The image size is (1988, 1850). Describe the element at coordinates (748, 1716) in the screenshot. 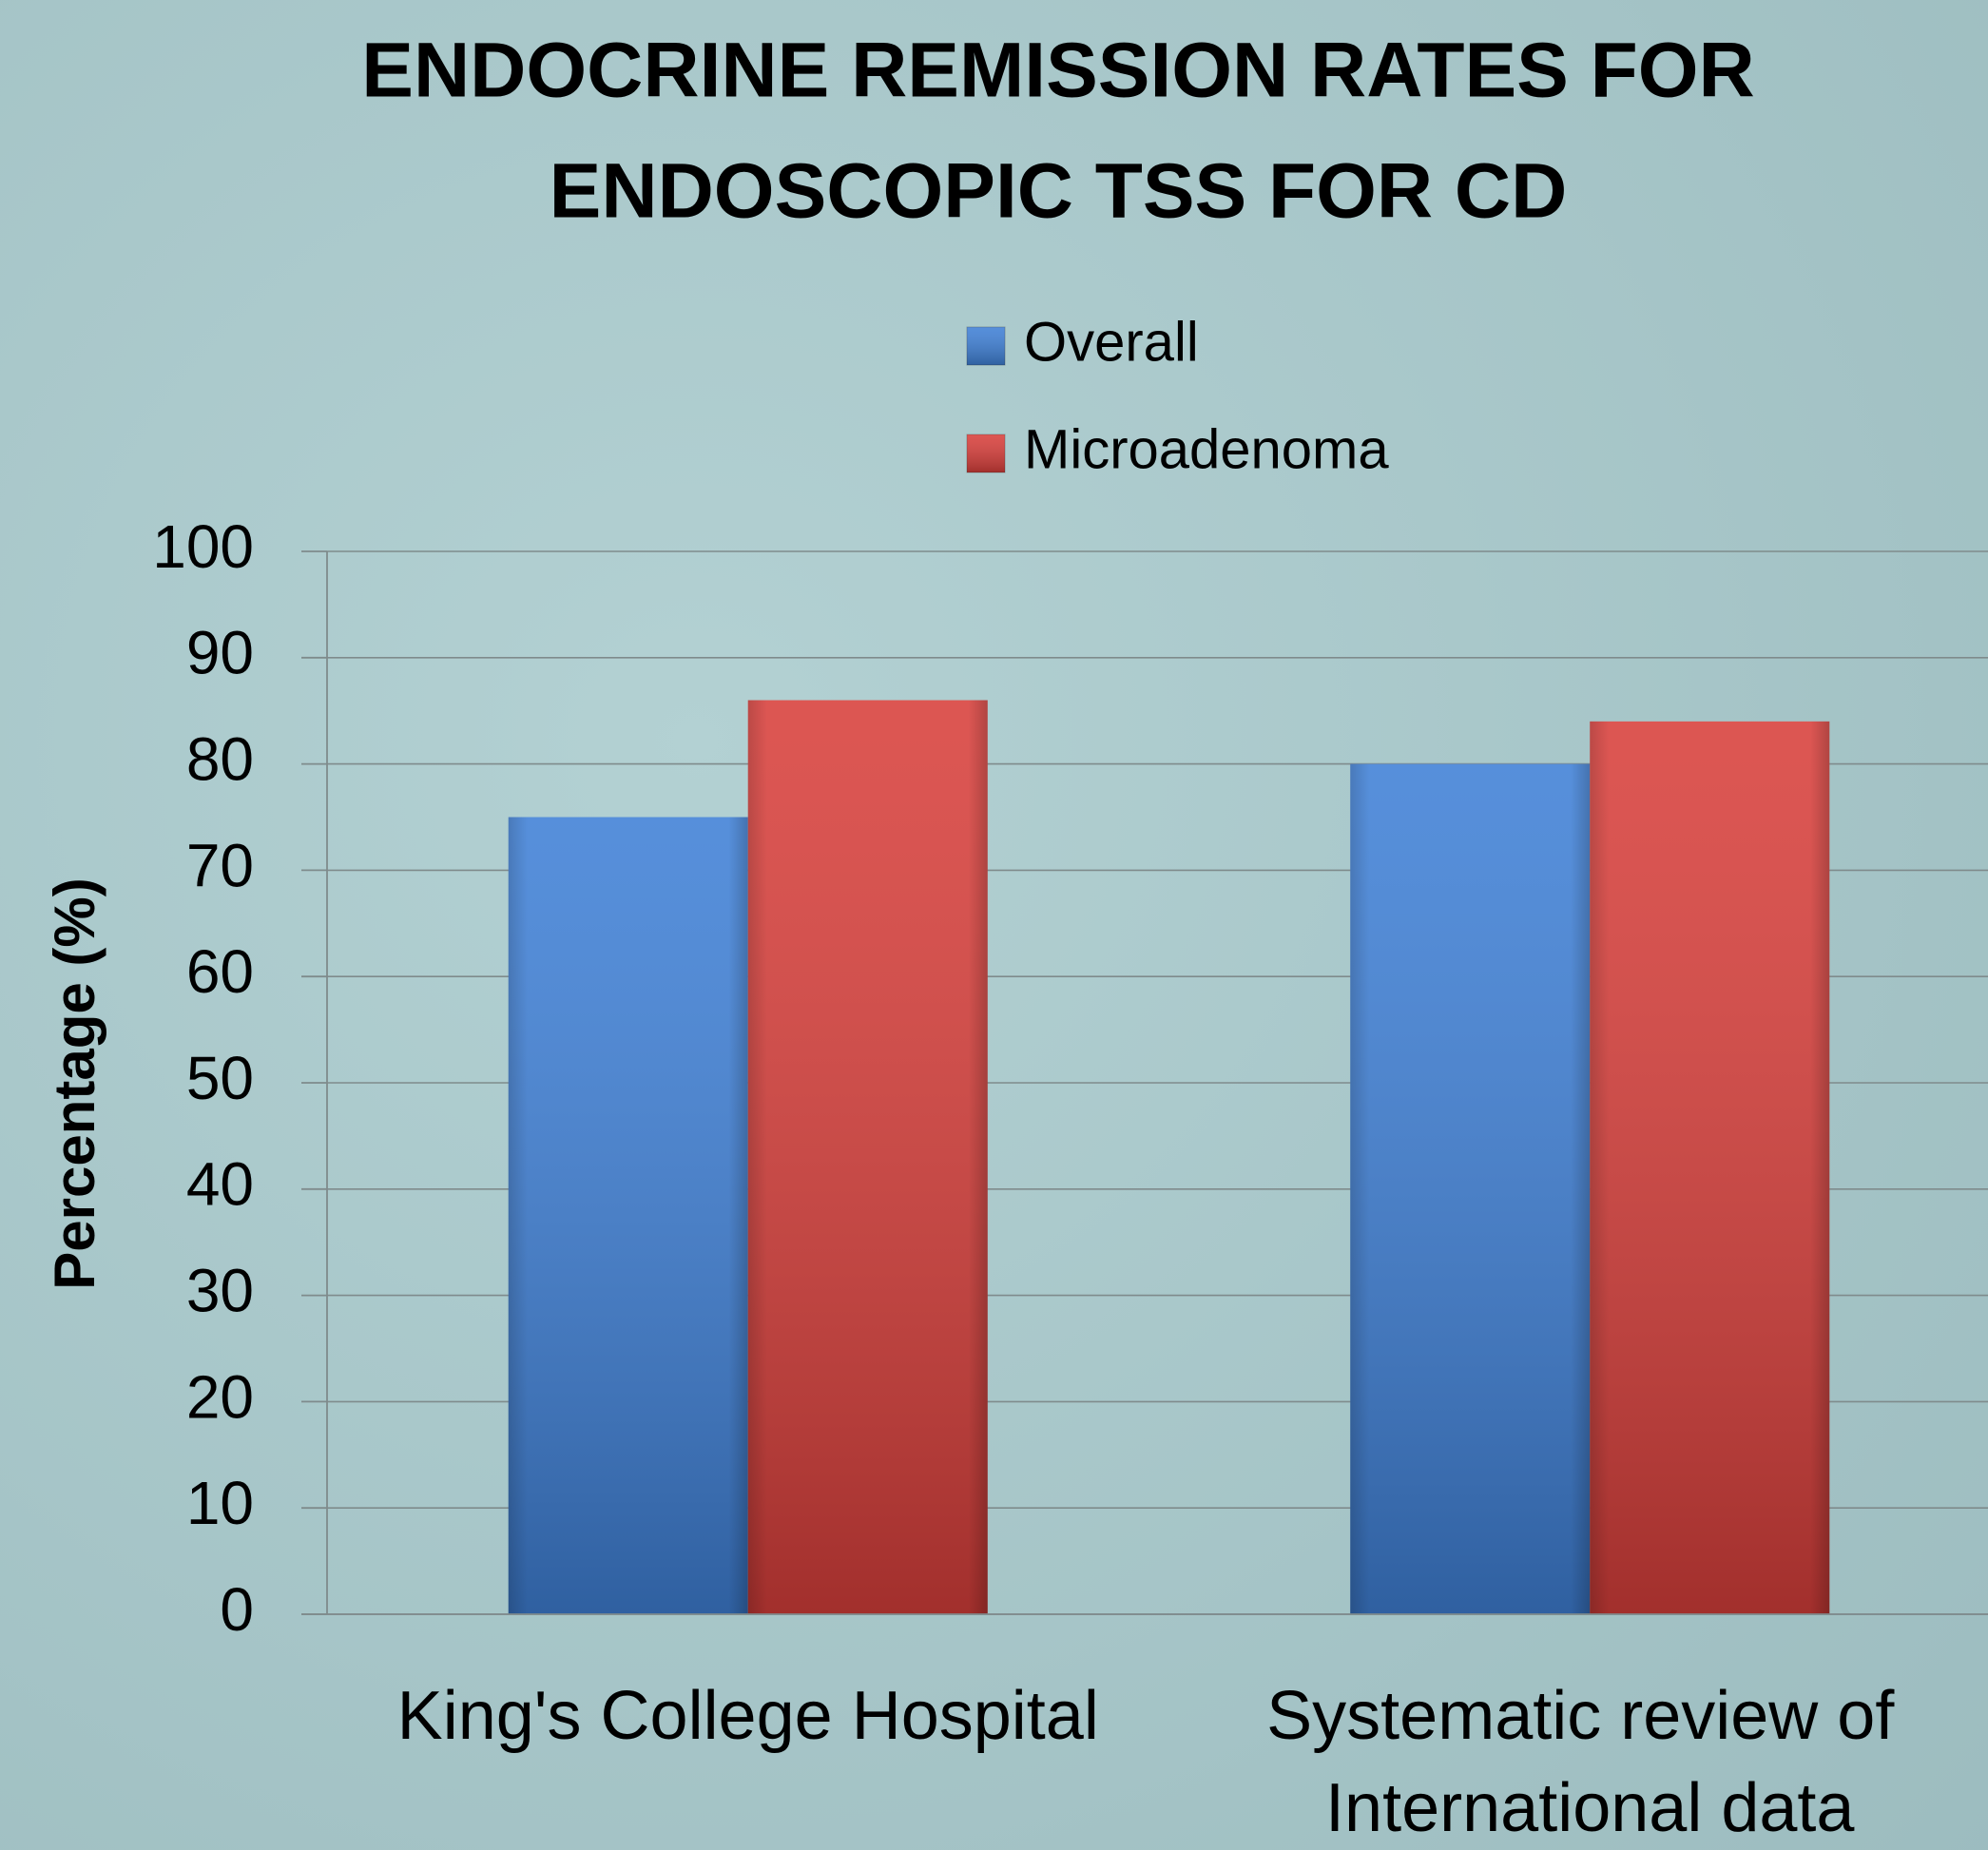

I see `x-tick-label: King's College Hospital` at that location.